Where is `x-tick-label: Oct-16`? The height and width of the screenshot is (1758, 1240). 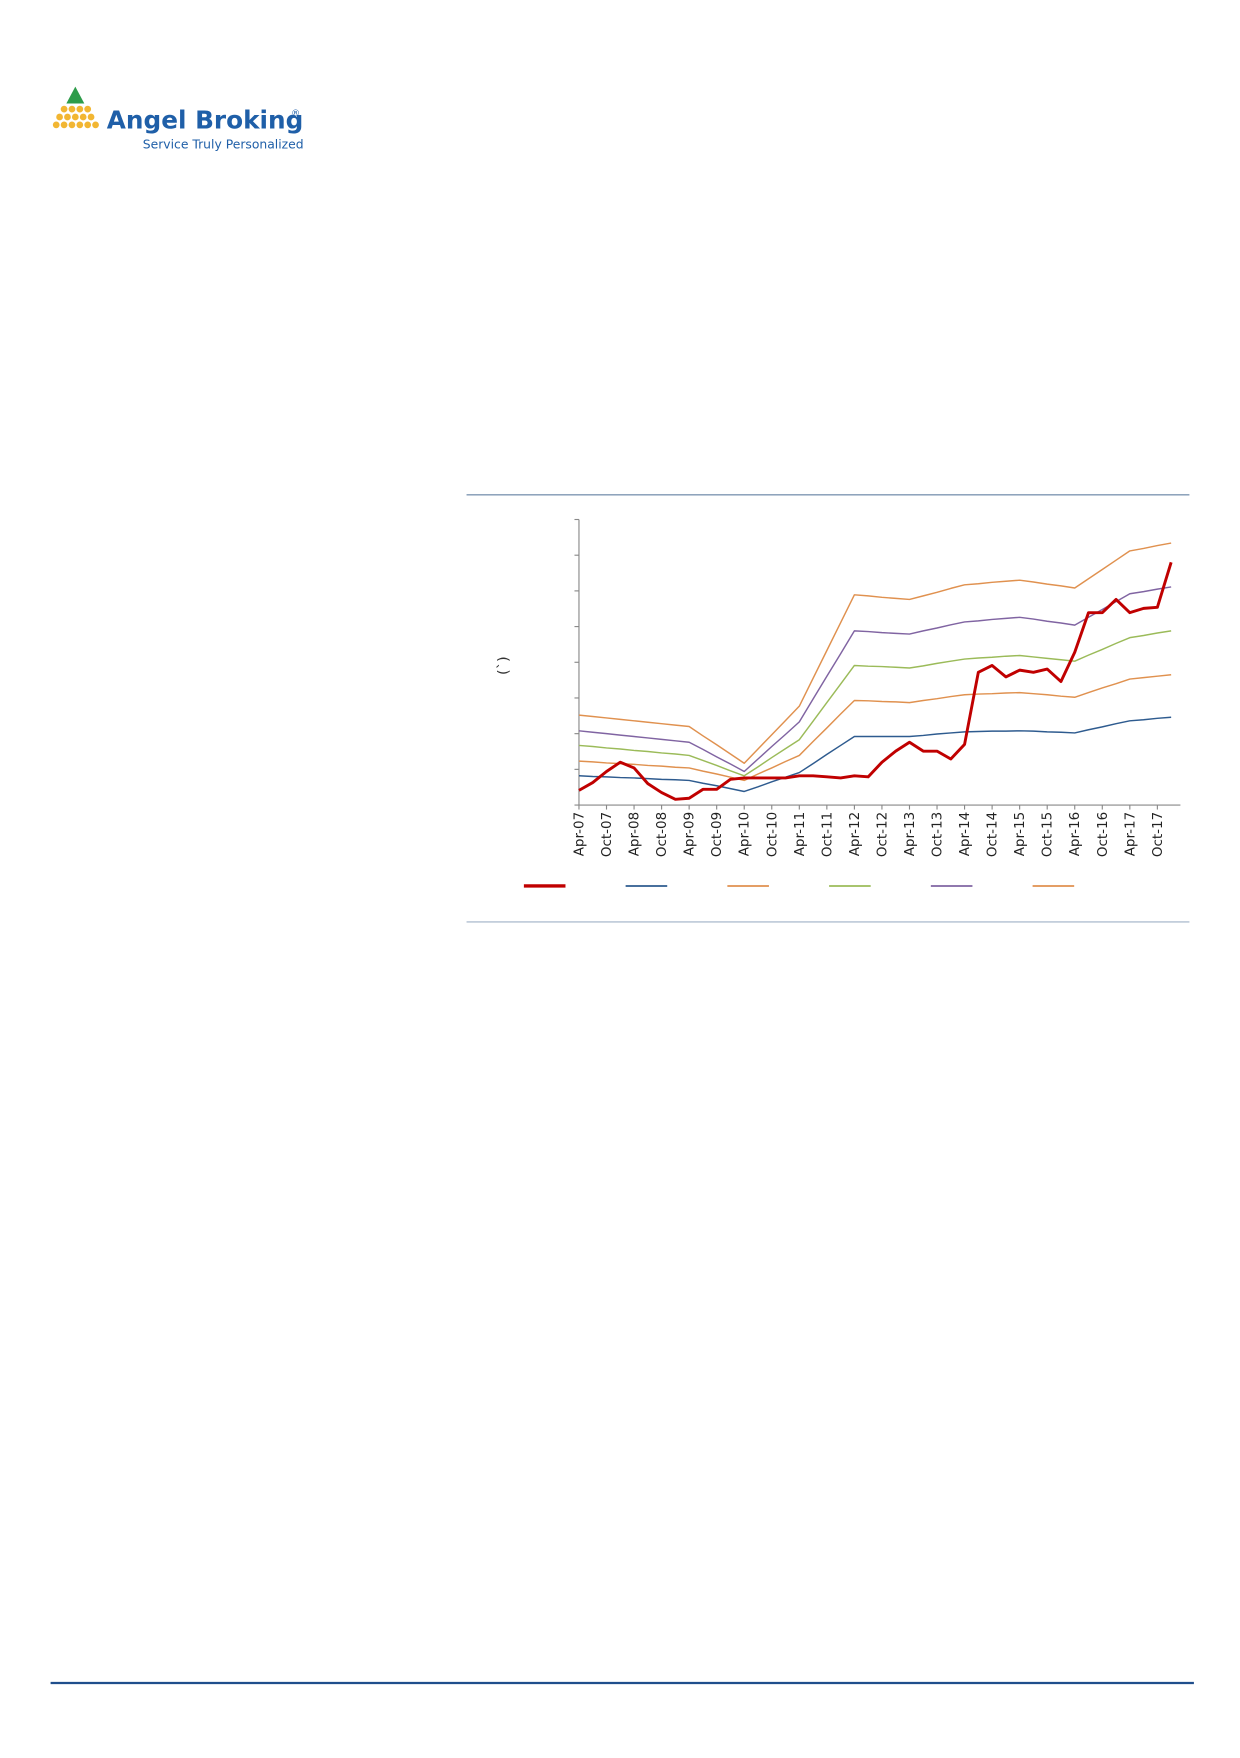 x-tick-label: Oct-16 is located at coordinates (1103, 834).